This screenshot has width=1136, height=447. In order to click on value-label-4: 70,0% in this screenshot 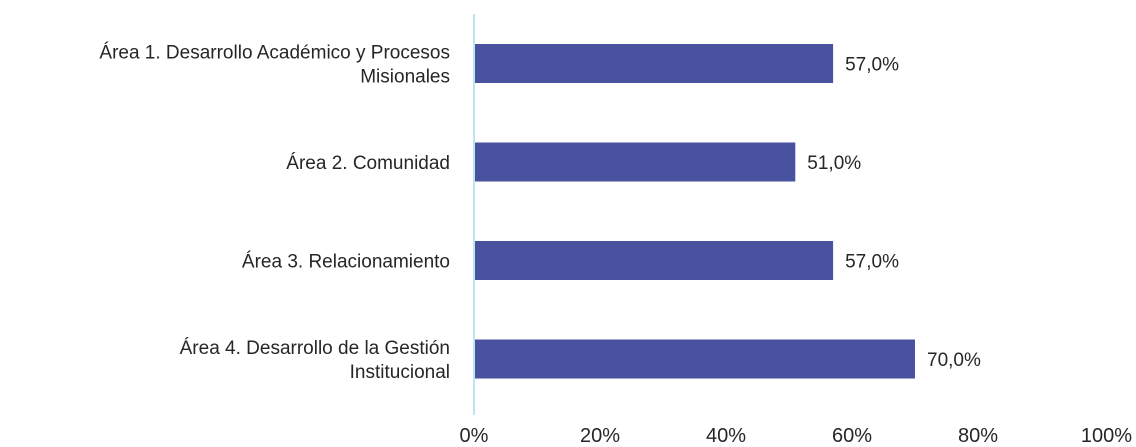, I will do `click(954, 360)`.